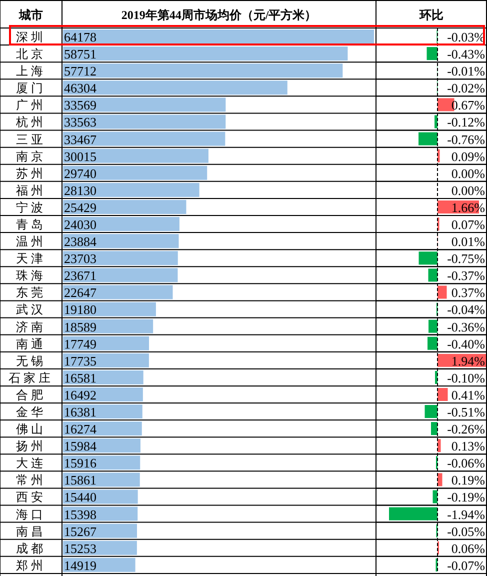  I want to click on data-label: -0.76%, so click(466, 139).